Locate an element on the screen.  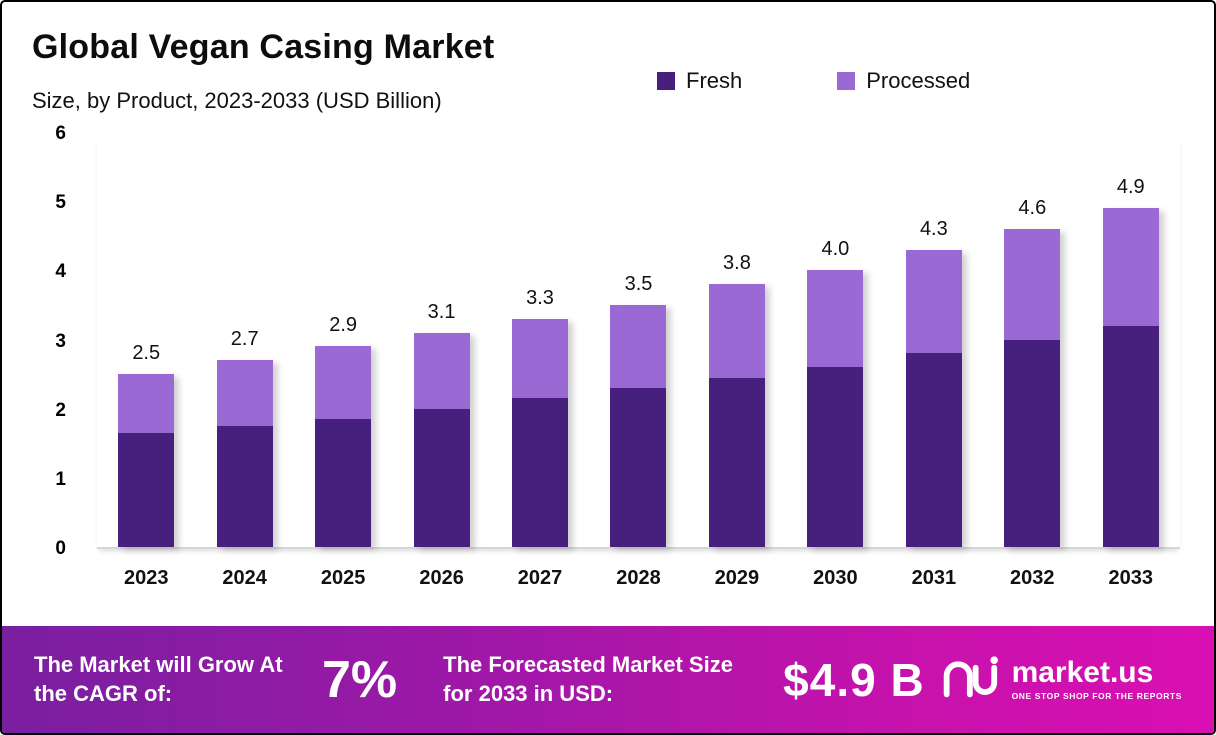
brand-tagline: ONE STOP SHOP FOR THE REPORTS is located at coordinates (1096, 696).